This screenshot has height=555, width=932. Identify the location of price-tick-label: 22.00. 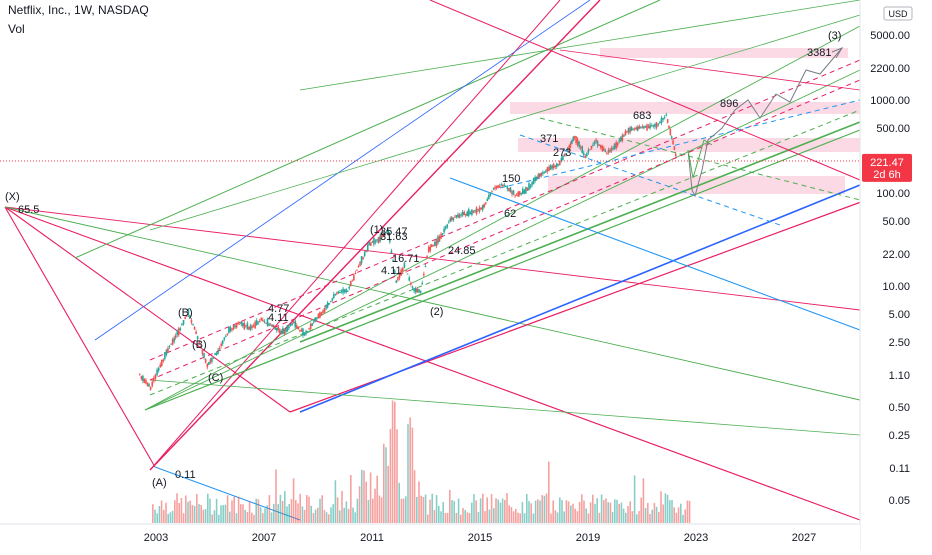
(896, 255).